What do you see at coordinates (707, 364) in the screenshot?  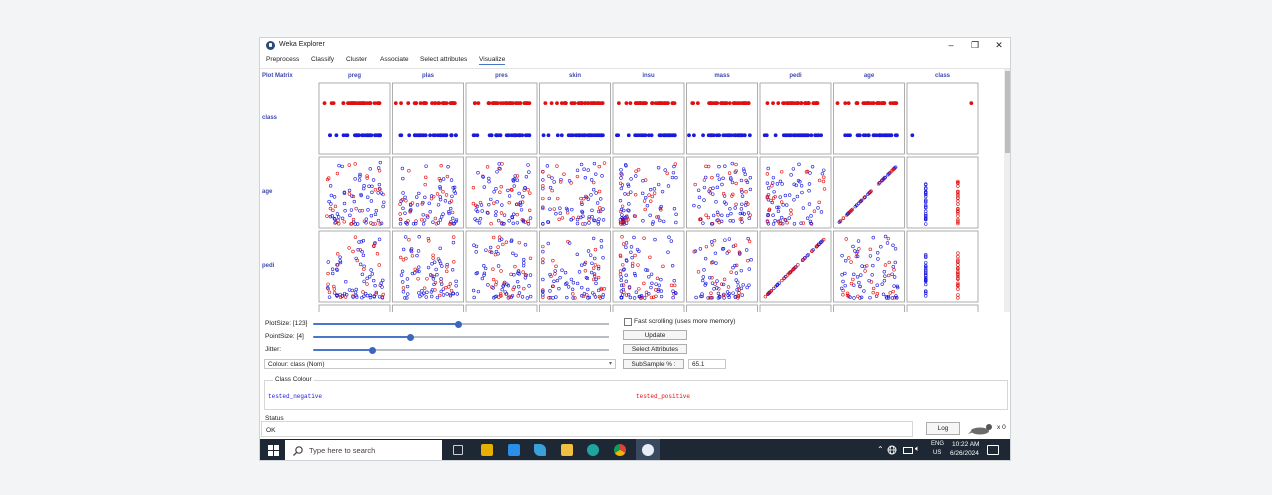 I see `subsample-input: 65.1` at bounding box center [707, 364].